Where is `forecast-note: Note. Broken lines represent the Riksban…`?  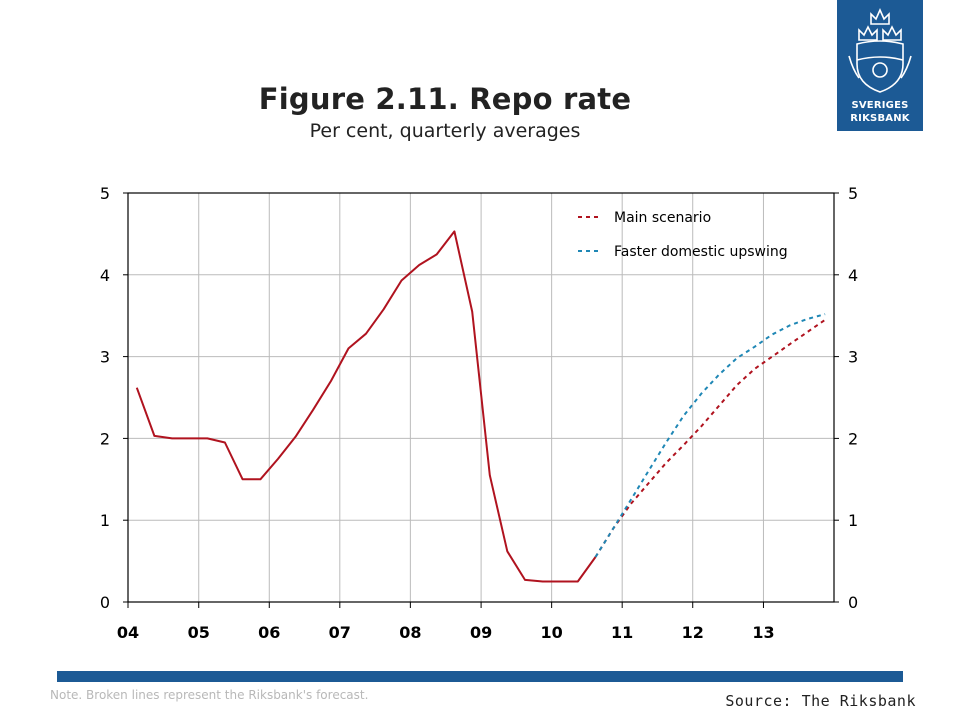 forecast-note: Note. Broken lines represent the Riksban… is located at coordinates (209, 695).